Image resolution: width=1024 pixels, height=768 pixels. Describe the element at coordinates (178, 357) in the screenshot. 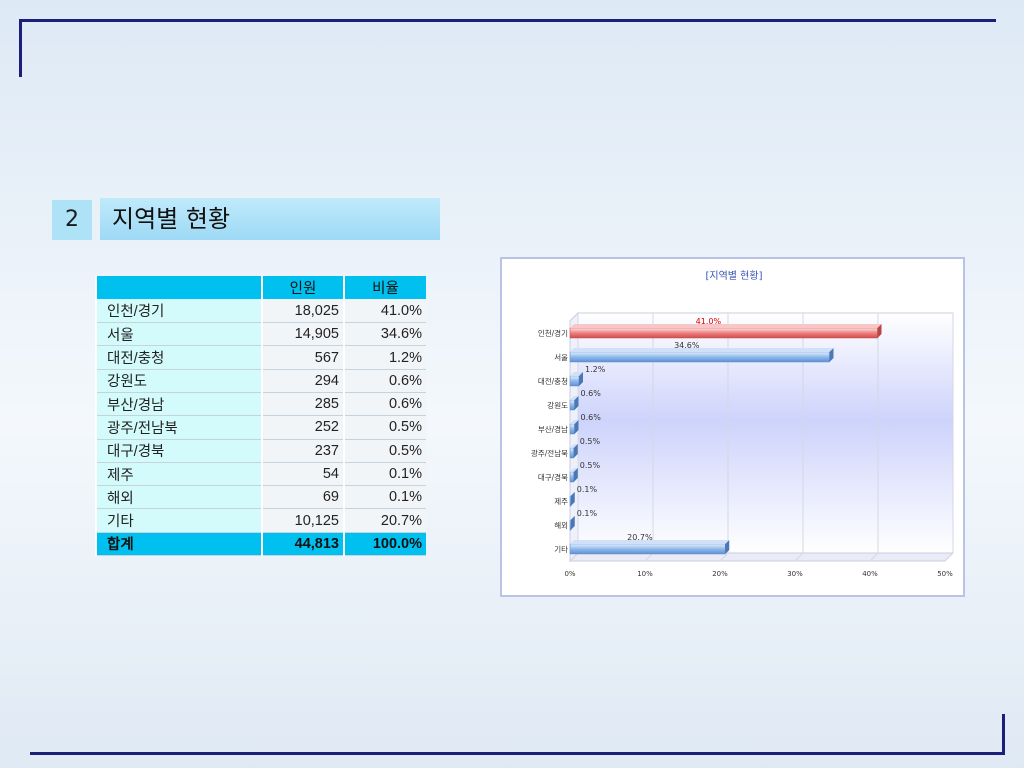

I see `cell-region: 대전/충청` at that location.